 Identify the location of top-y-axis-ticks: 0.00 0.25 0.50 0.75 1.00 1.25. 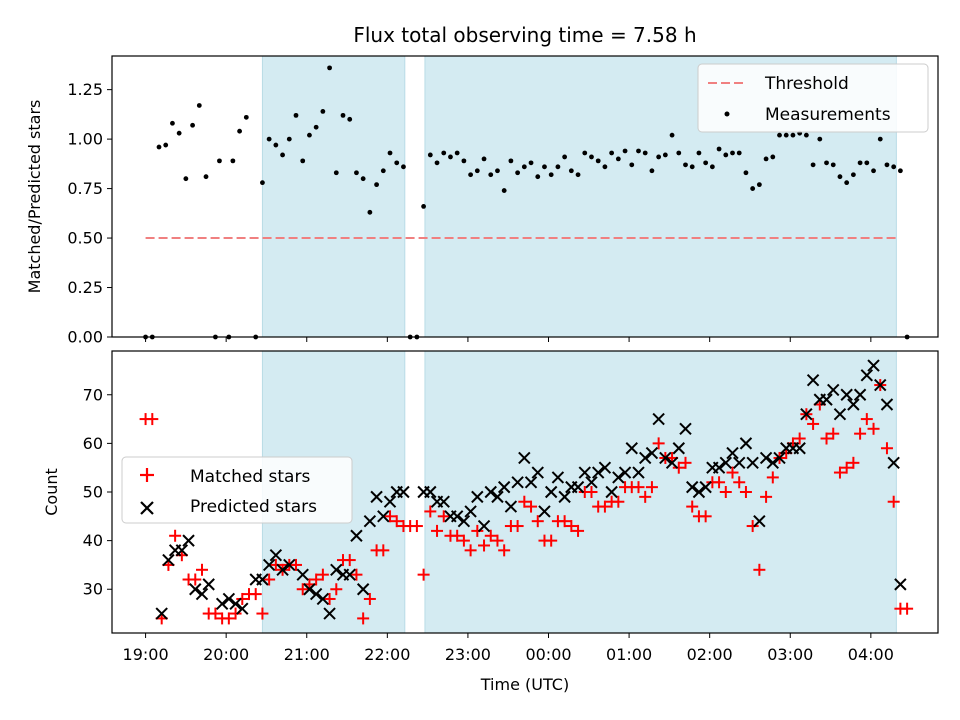
(89, 213).